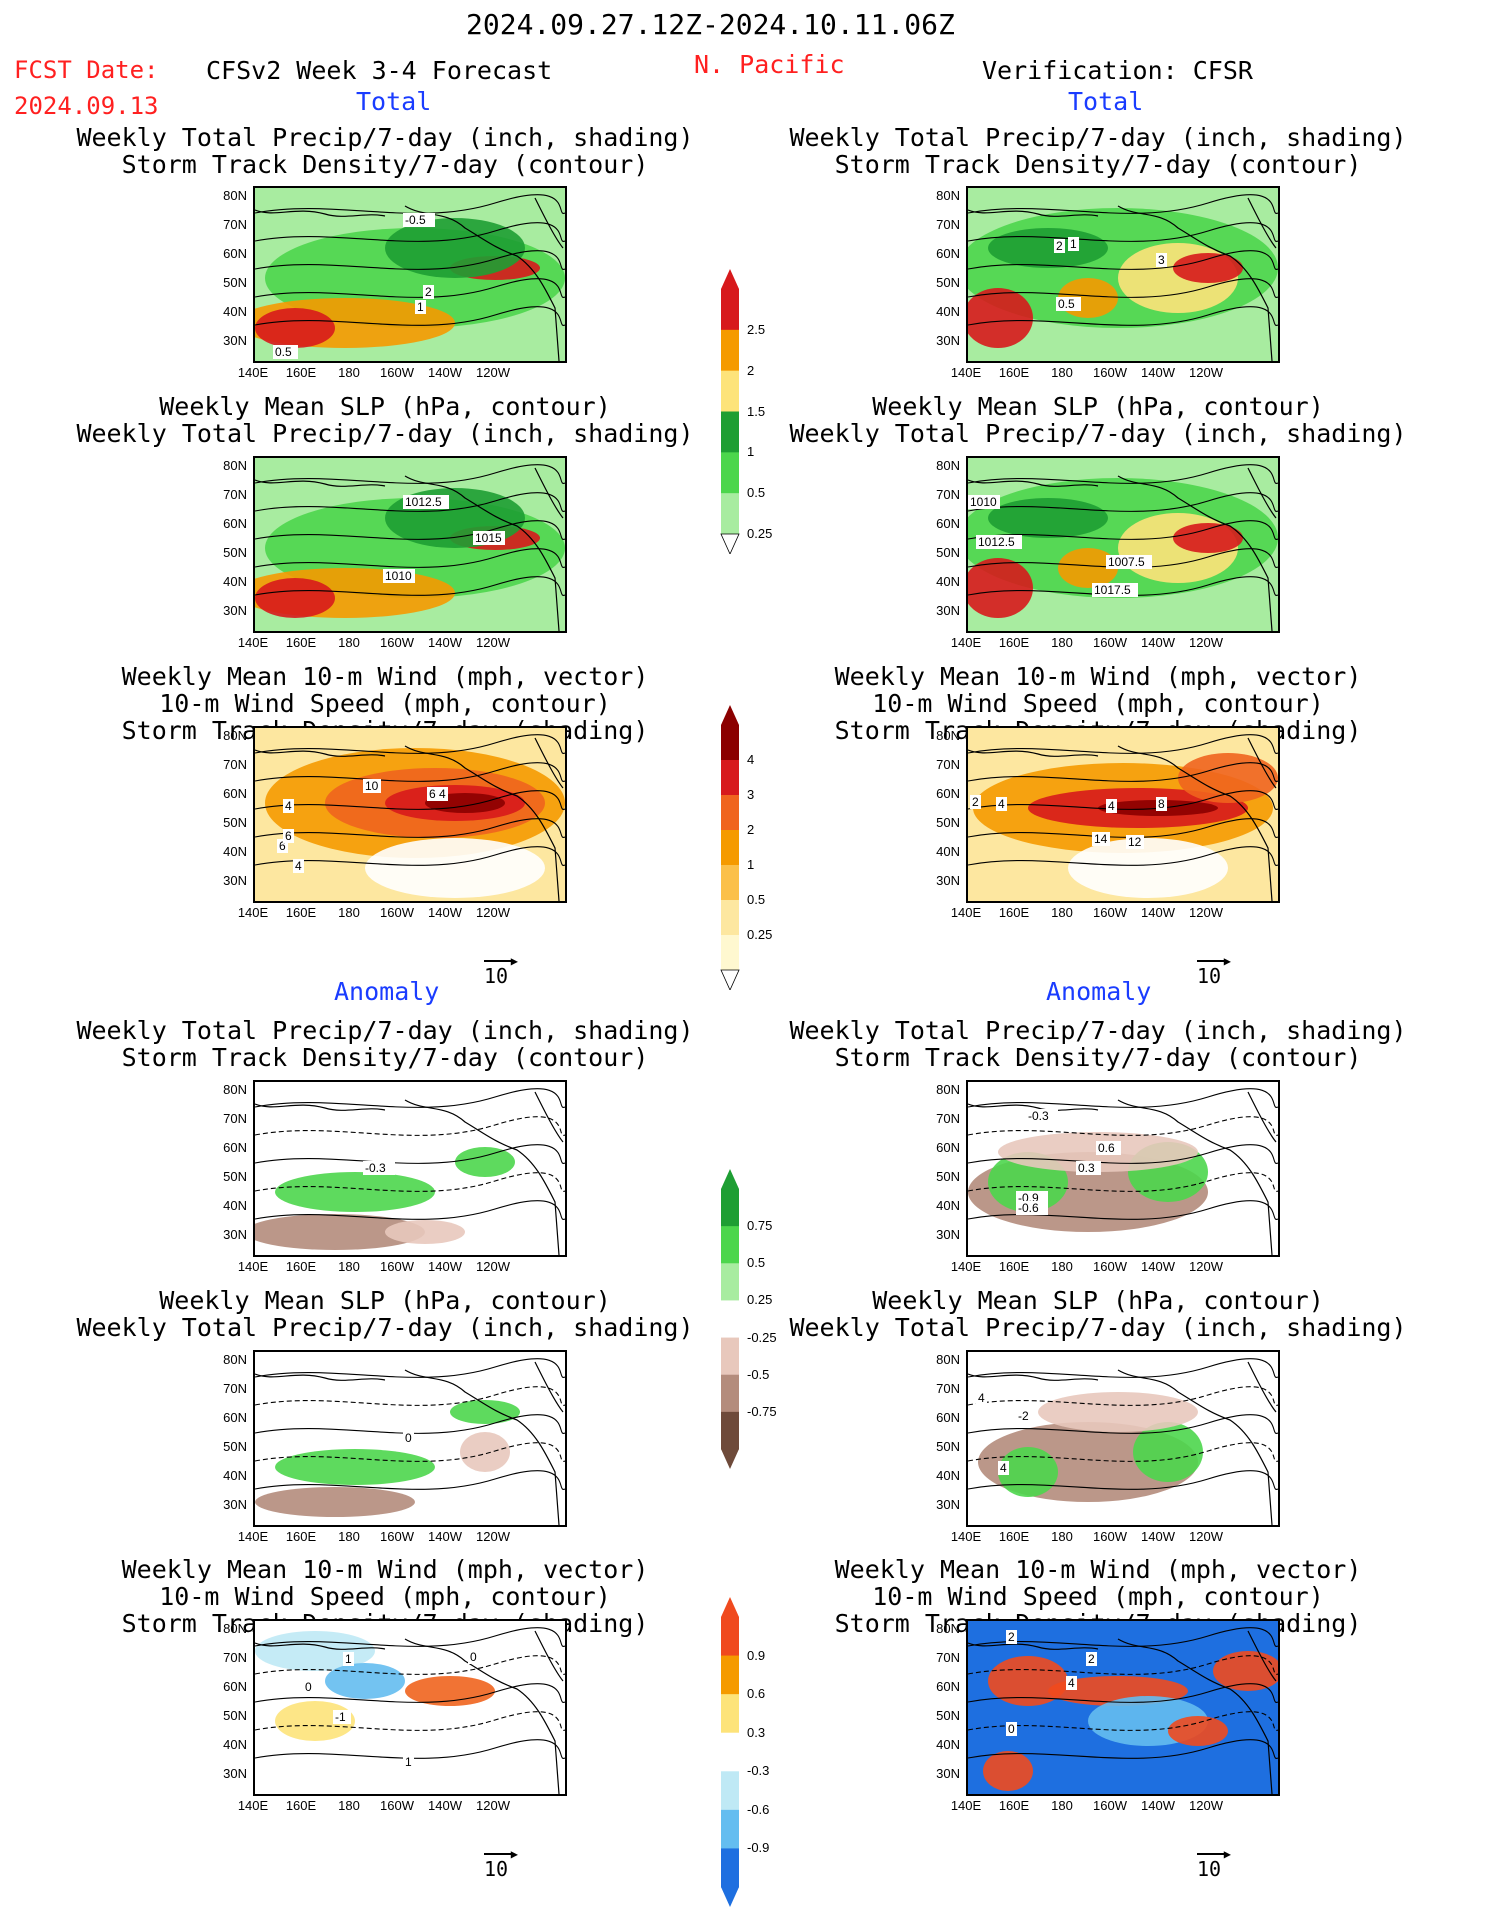 The width and height of the screenshot is (1487, 1925). Describe the element at coordinates (1101, 839) in the screenshot. I see `svg-text: 14` at that location.